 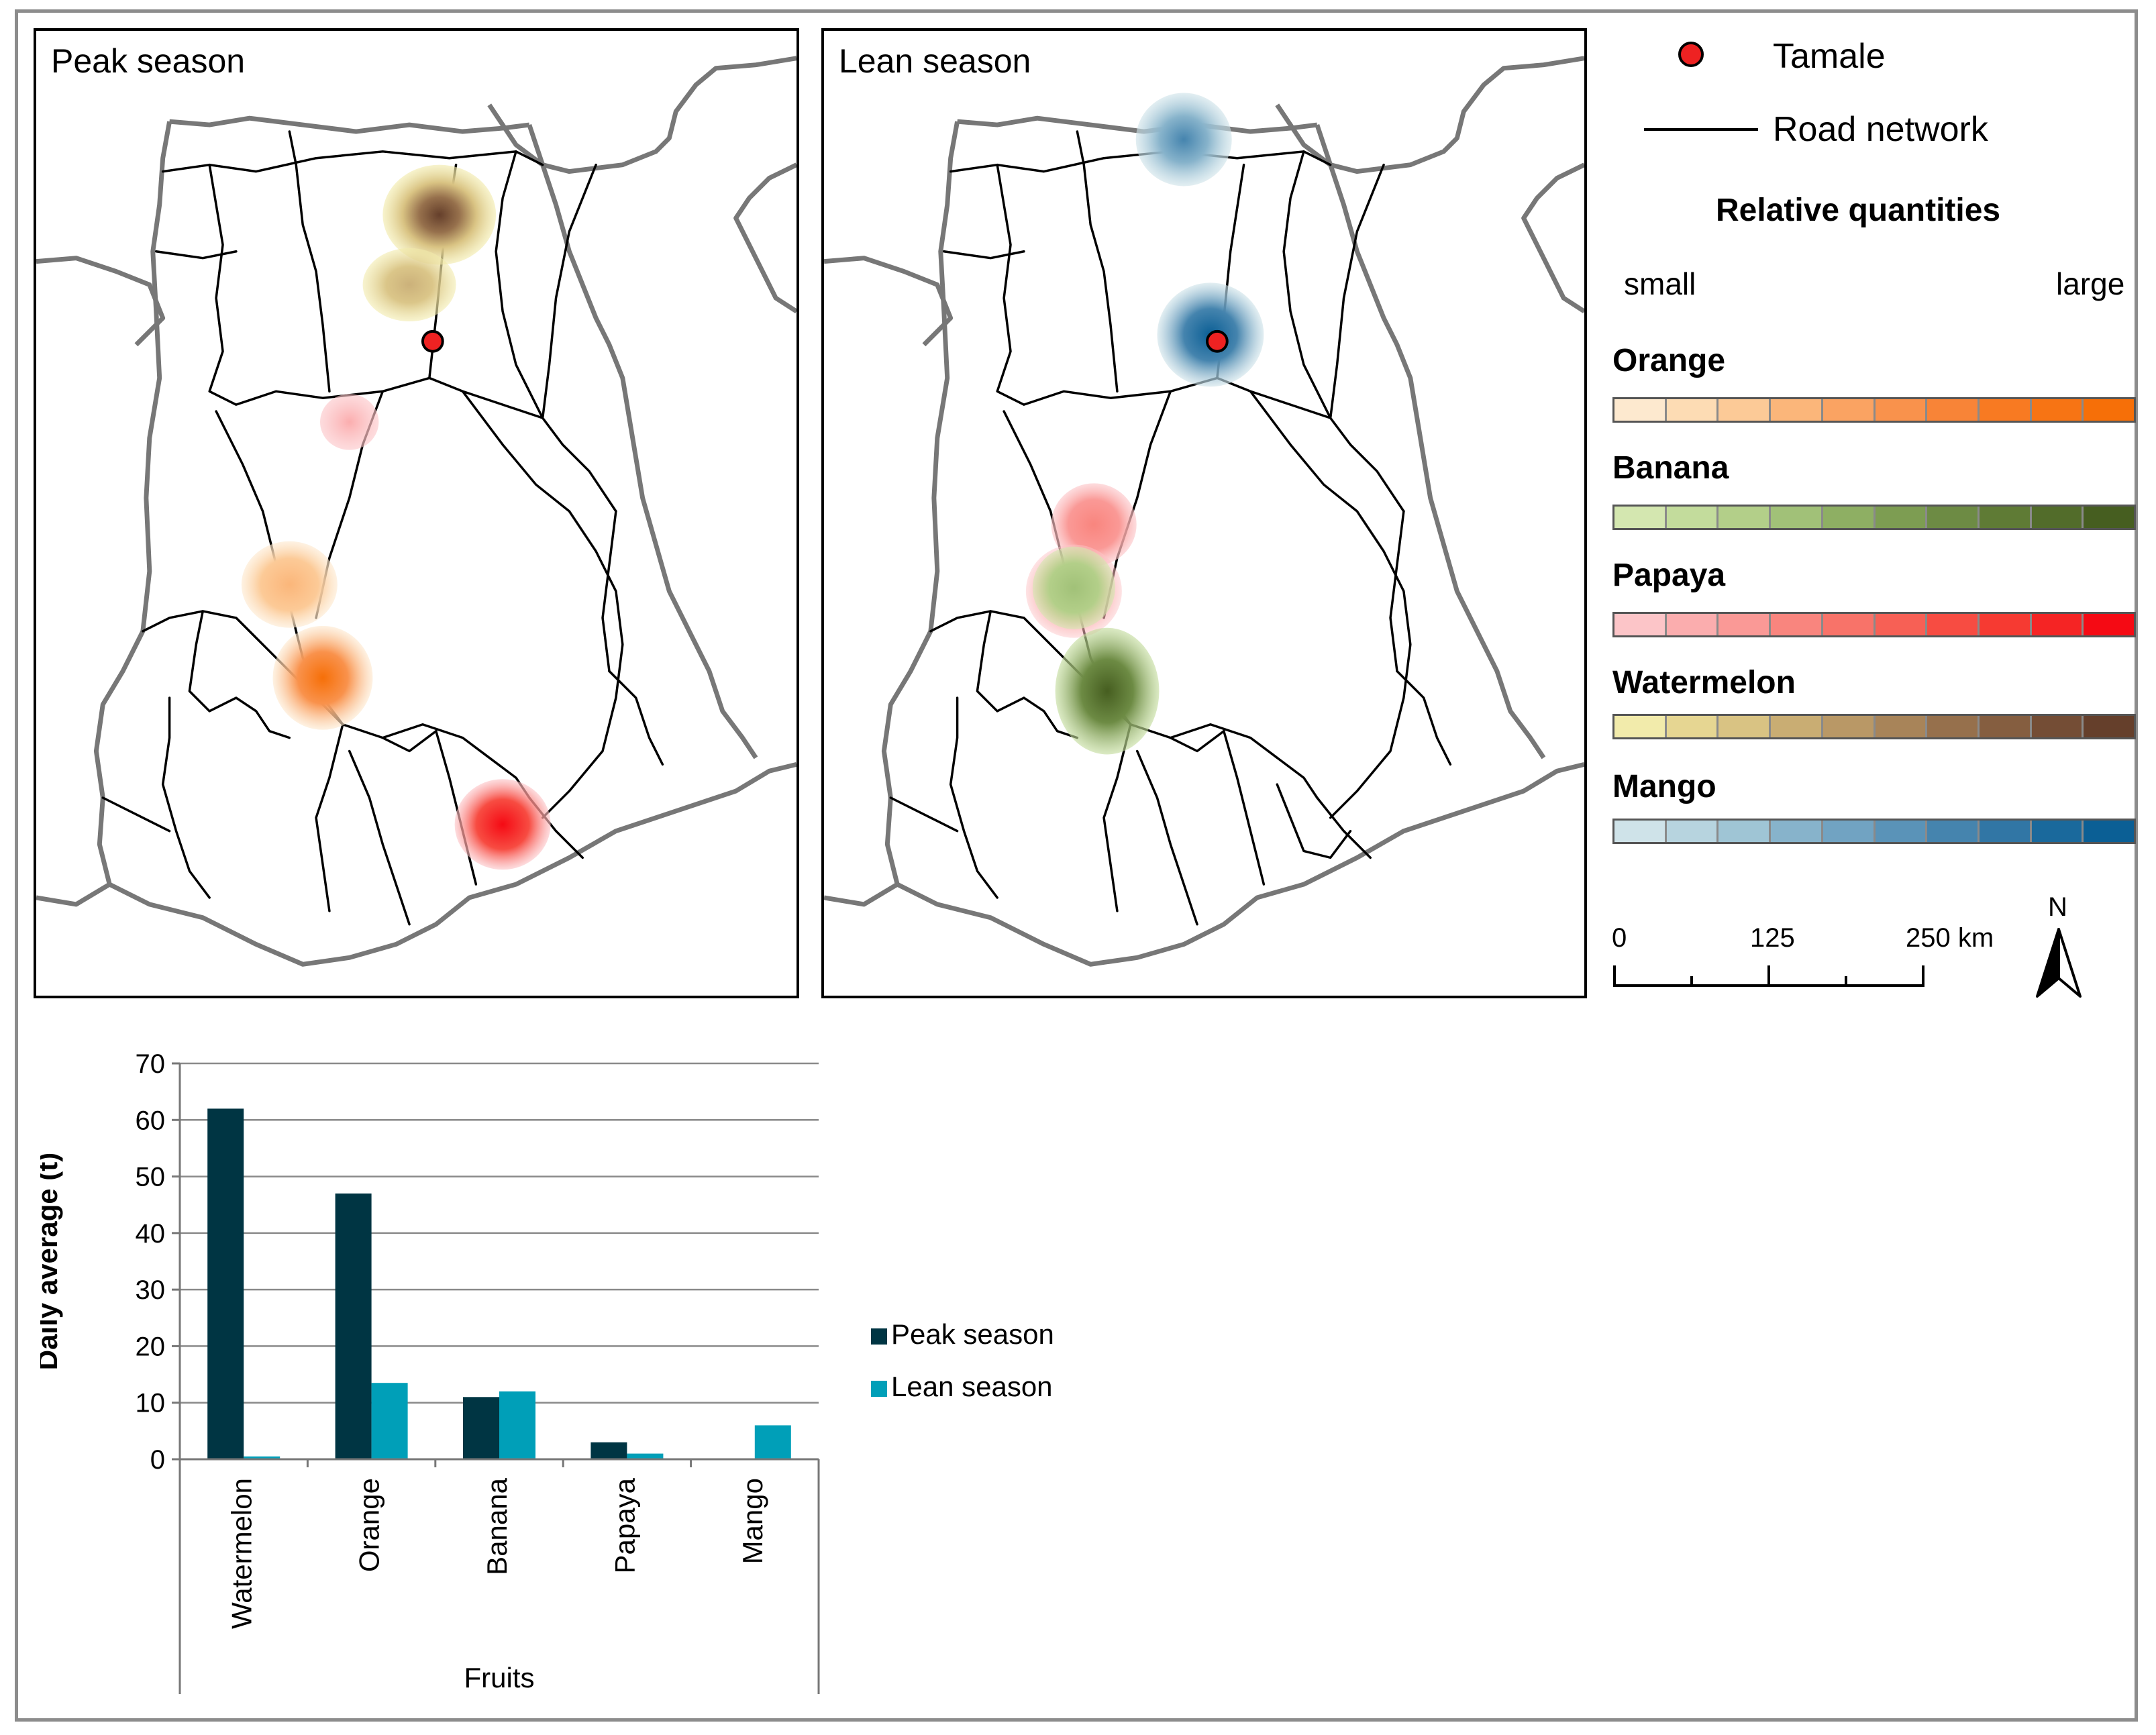 I want to click on peak-season-title: Peak season, so click(x=148, y=61).